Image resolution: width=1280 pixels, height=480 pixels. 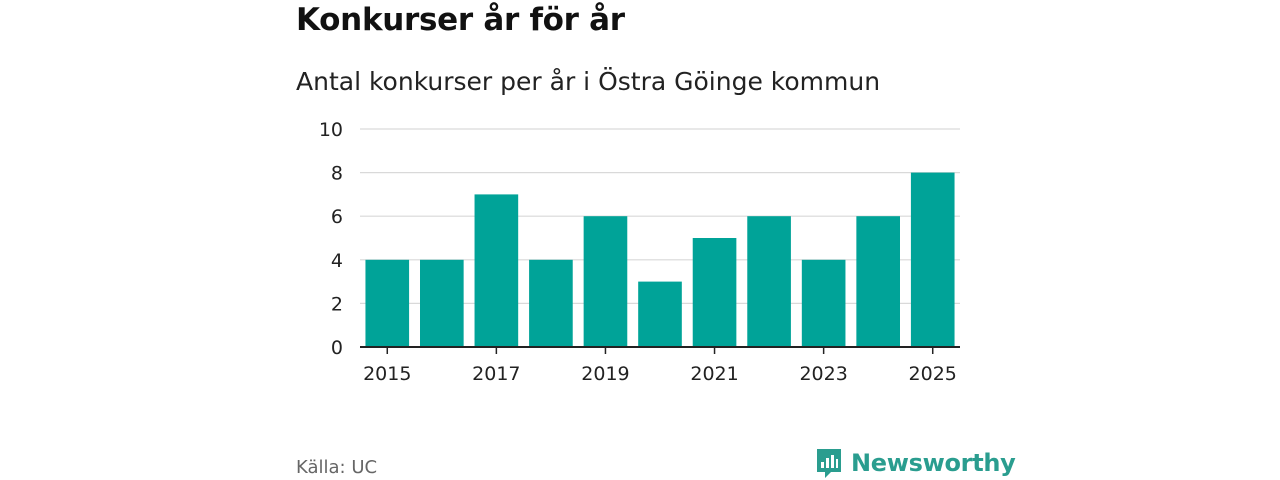 What do you see at coordinates (337, 174) in the screenshot?
I see `y-tick-label: 8` at bounding box center [337, 174].